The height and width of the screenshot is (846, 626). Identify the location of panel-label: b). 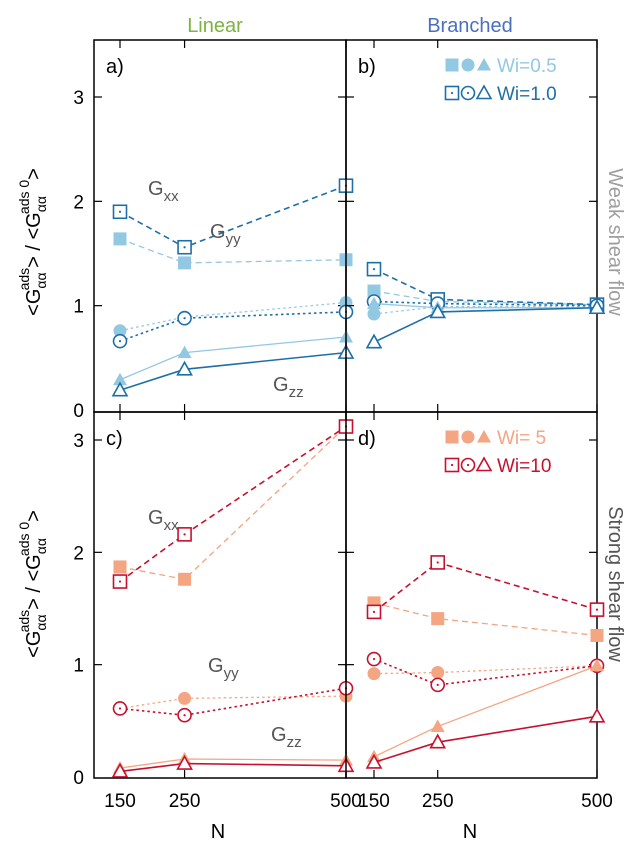
(367, 67).